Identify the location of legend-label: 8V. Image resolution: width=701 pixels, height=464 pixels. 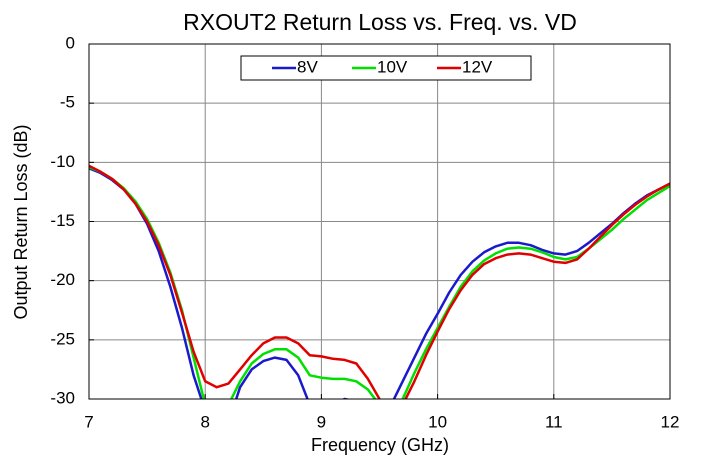
(307, 66).